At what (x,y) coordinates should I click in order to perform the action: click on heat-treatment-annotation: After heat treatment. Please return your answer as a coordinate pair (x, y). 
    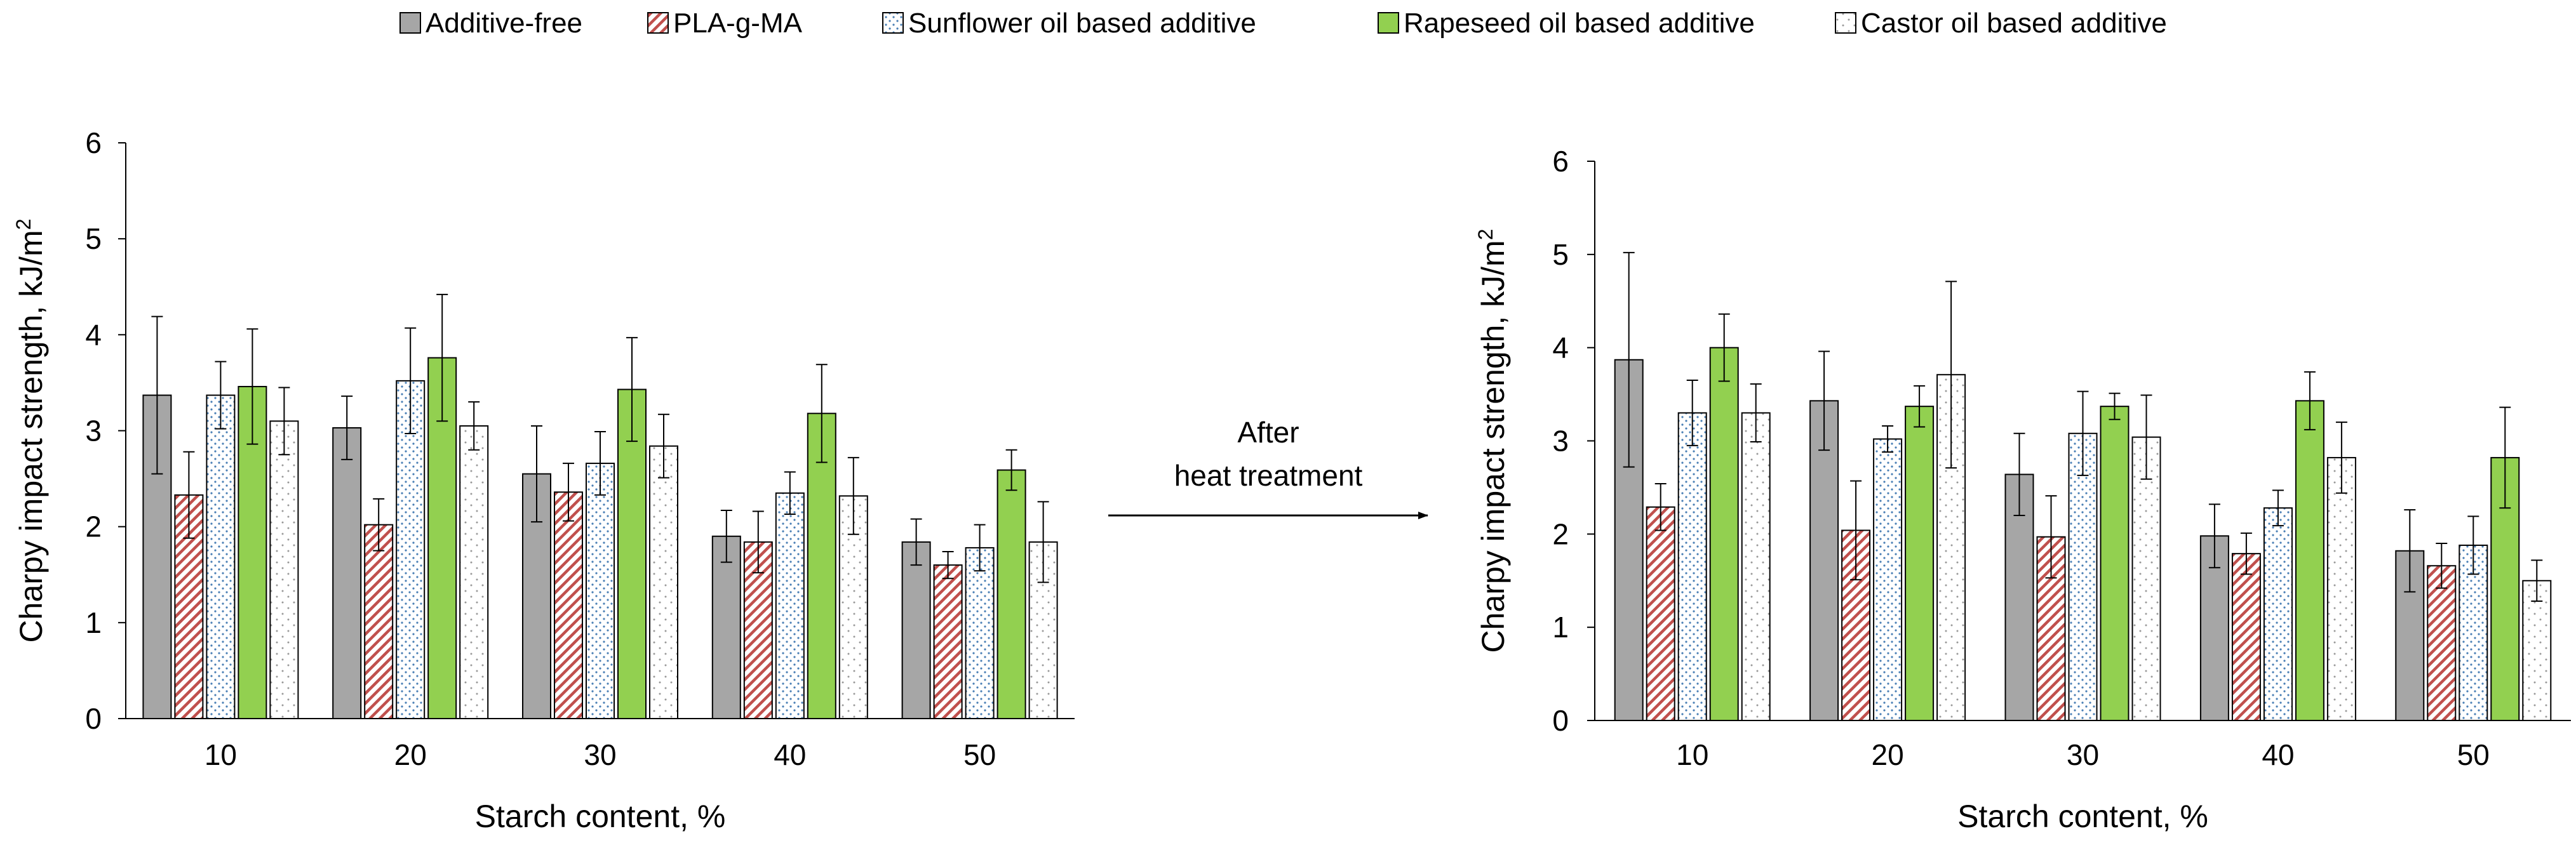
    Looking at the image, I should click on (1268, 467).